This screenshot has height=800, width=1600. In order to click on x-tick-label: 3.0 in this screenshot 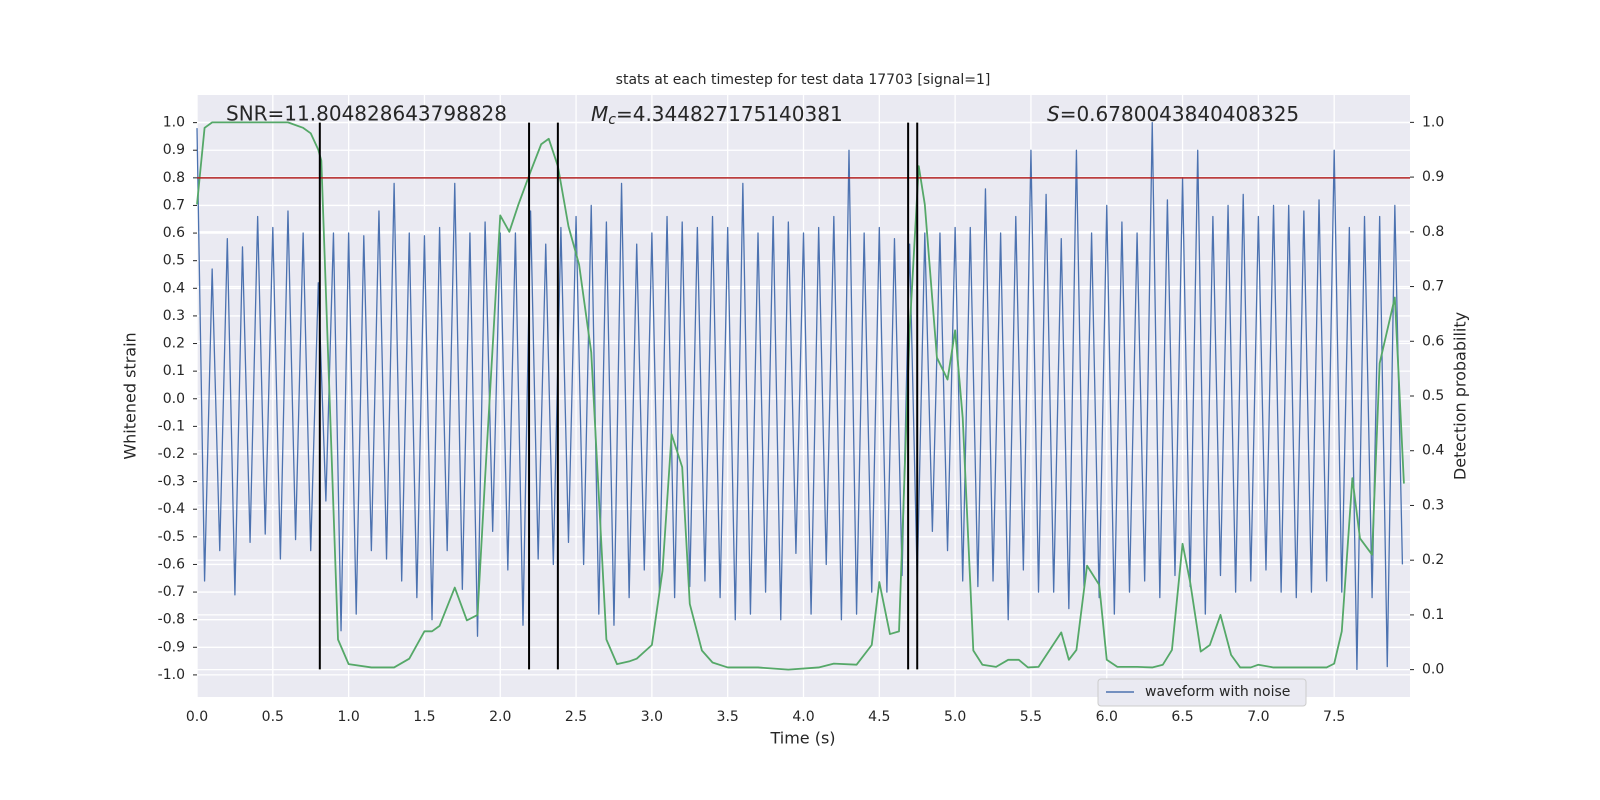, I will do `click(652, 717)`.